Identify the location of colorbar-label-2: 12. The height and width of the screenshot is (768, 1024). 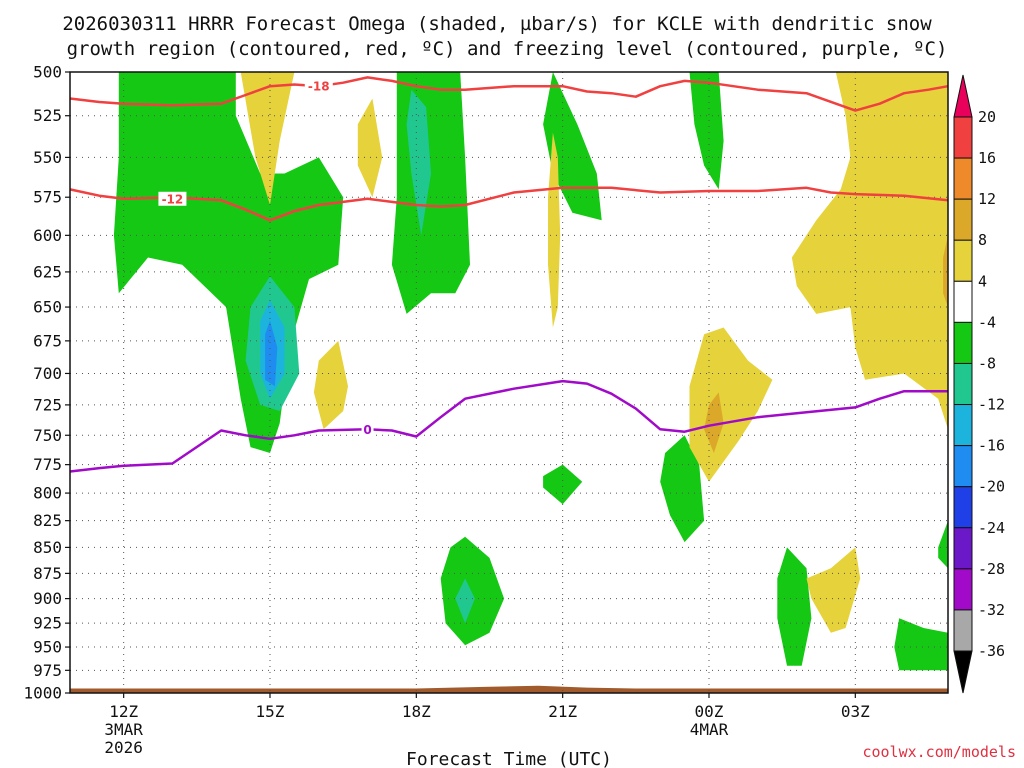
(987, 199).